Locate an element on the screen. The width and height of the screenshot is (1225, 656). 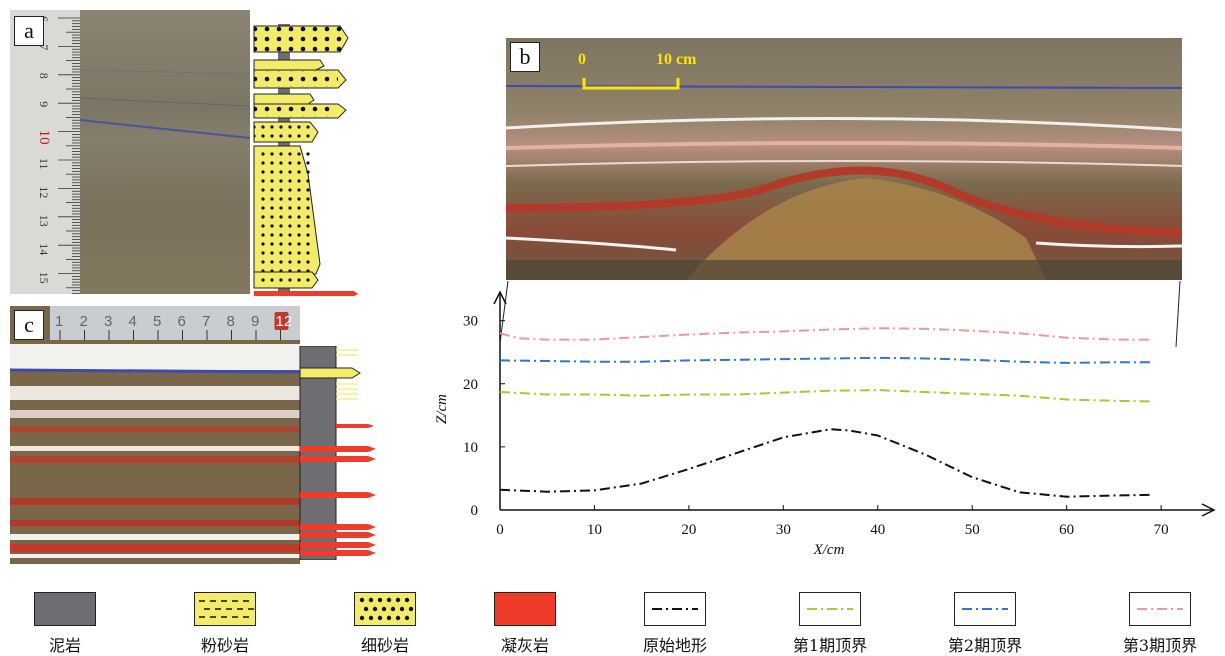
panel-b-label: b is located at coordinates (525, 57).